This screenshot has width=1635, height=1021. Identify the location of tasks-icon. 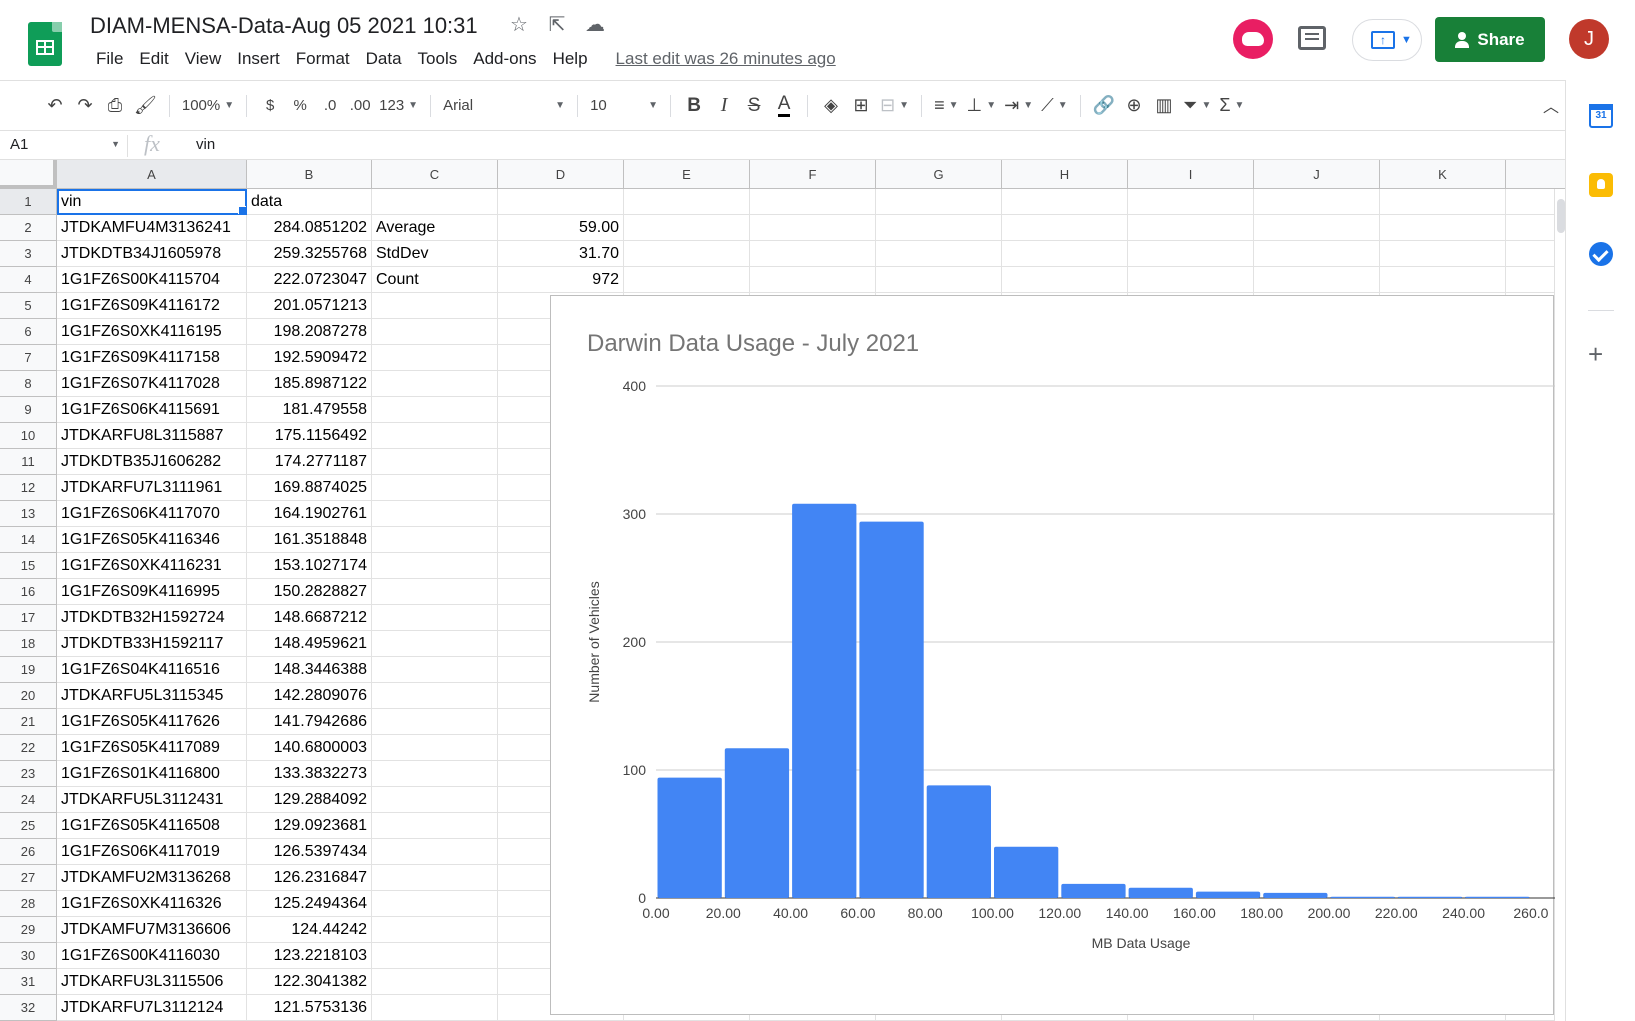
(1601, 254).